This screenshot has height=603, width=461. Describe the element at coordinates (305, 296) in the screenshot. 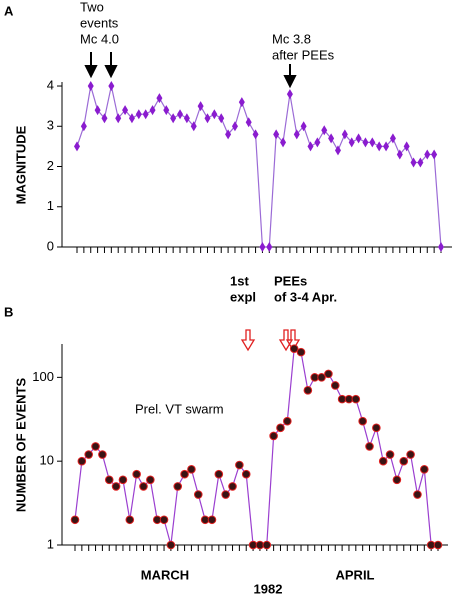

I see `annotation: of 3-4 Apr.` at that location.